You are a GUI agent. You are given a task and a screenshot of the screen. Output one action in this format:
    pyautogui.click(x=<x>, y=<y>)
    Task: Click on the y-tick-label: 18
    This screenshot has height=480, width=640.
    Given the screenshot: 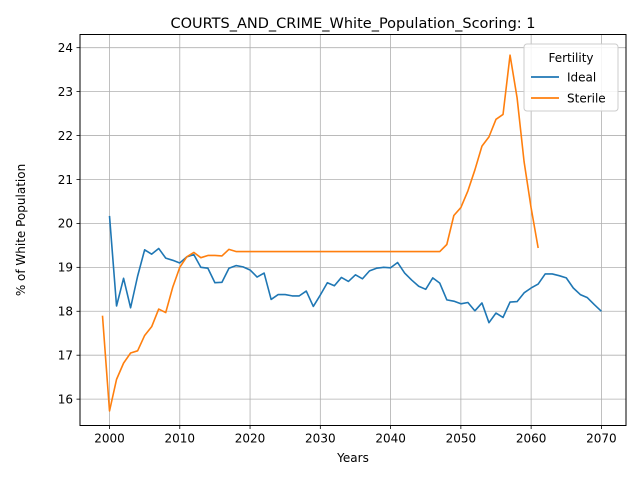 What is the action you would take?
    pyautogui.click(x=65, y=312)
    